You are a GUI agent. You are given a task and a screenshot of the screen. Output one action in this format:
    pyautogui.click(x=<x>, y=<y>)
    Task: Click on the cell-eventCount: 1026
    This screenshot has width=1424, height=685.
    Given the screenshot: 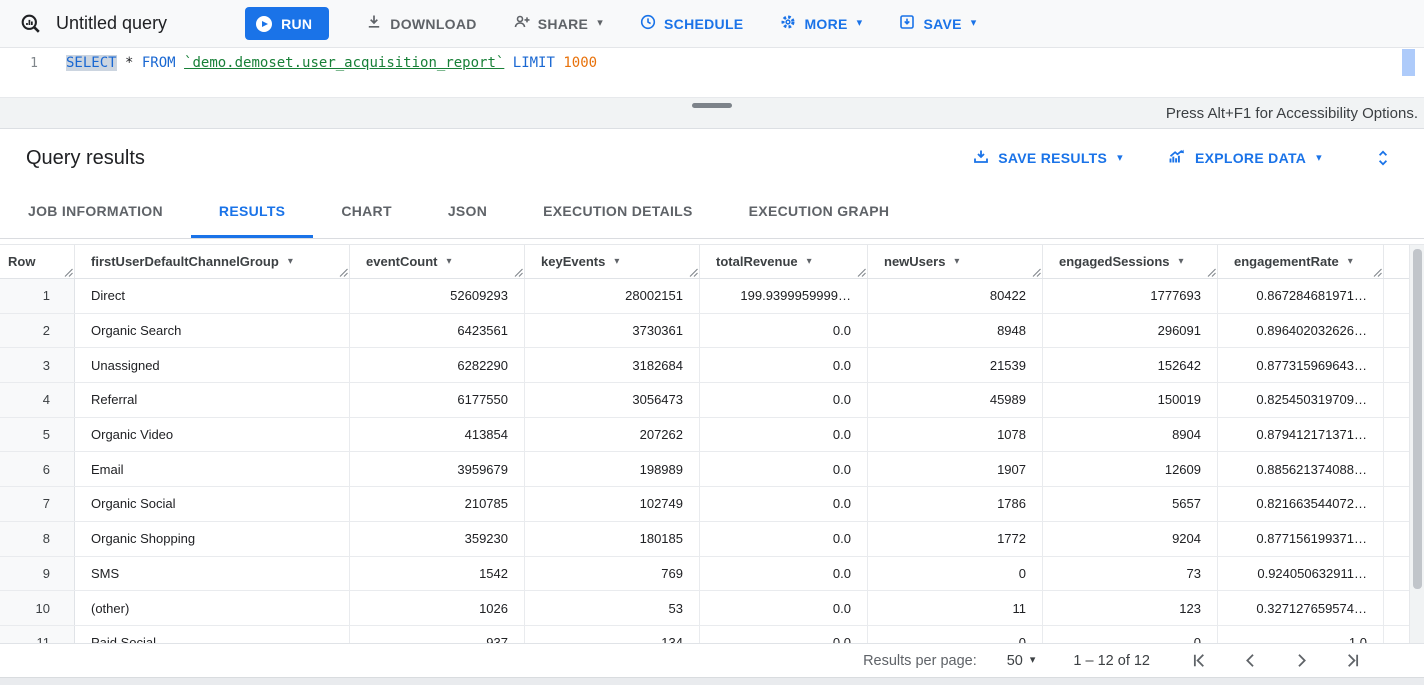 What is the action you would take?
    pyautogui.click(x=437, y=608)
    